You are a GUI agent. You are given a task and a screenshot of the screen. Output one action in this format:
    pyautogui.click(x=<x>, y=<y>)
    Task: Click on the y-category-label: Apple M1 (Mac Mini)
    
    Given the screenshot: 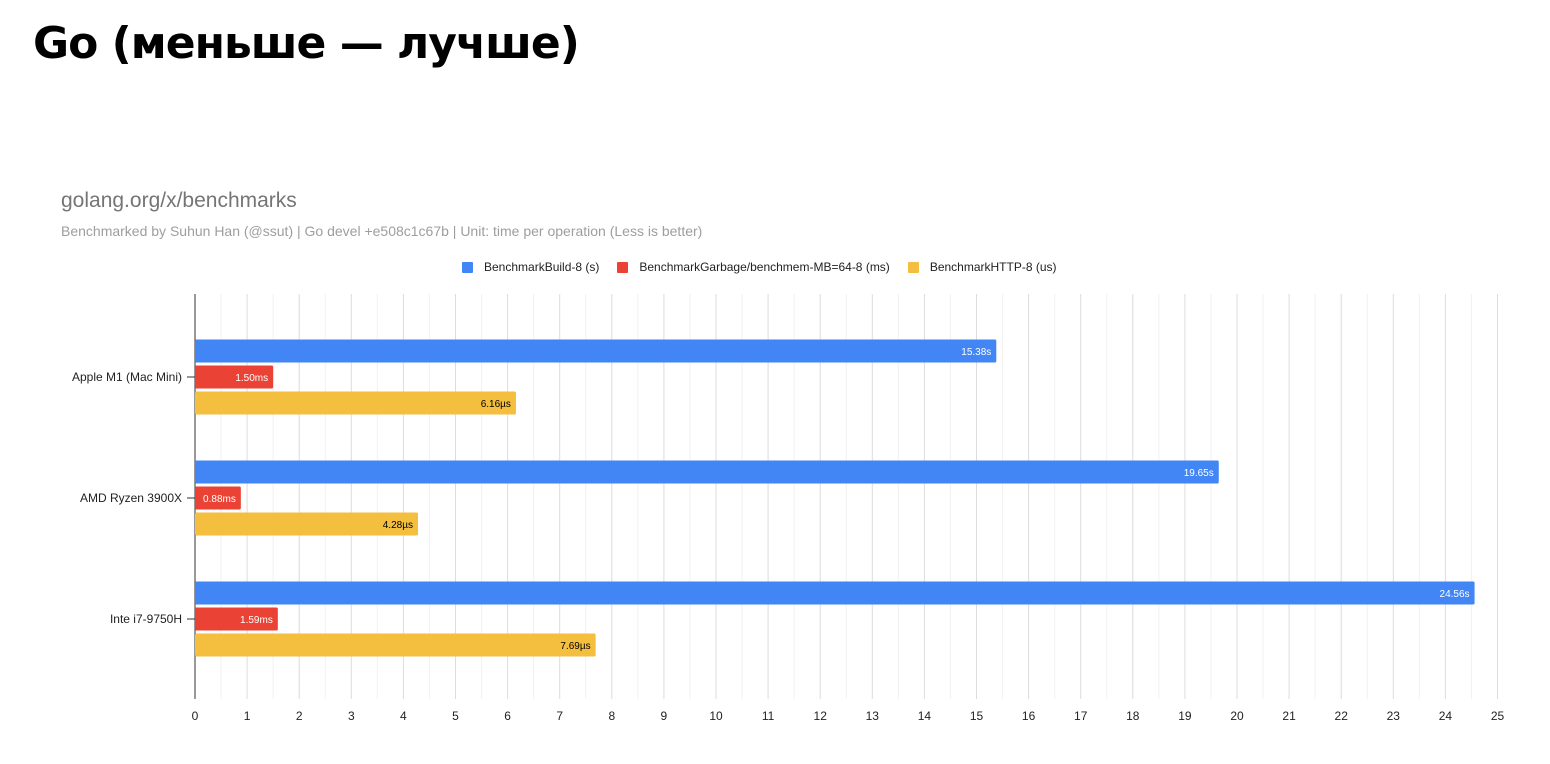 What is the action you would take?
    pyautogui.click(x=127, y=377)
    